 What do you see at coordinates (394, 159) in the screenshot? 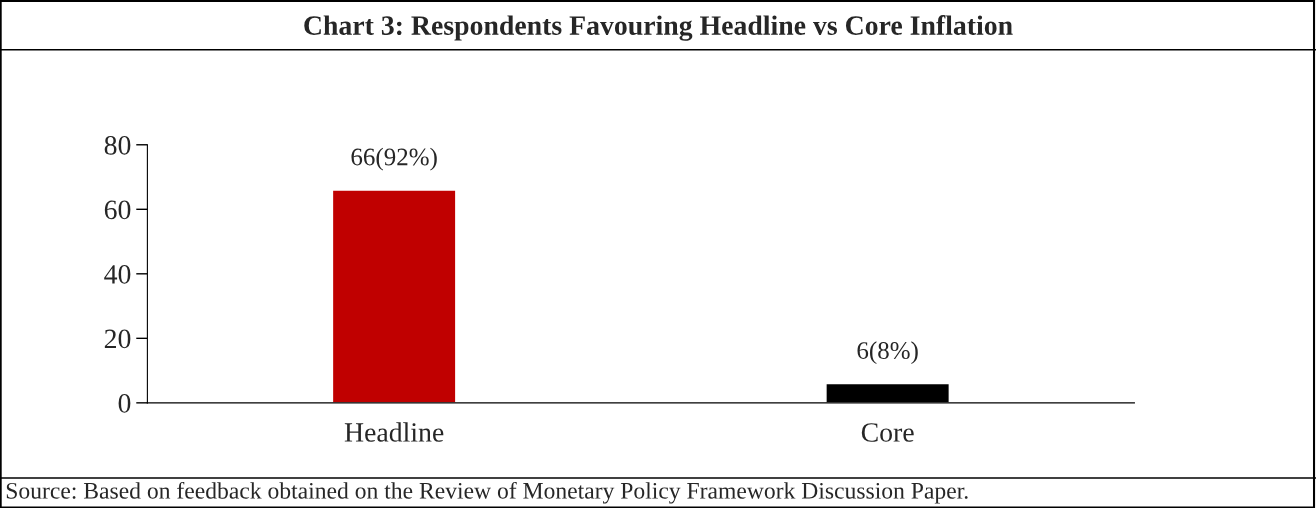
I see `data-label: 66(92%)` at bounding box center [394, 159].